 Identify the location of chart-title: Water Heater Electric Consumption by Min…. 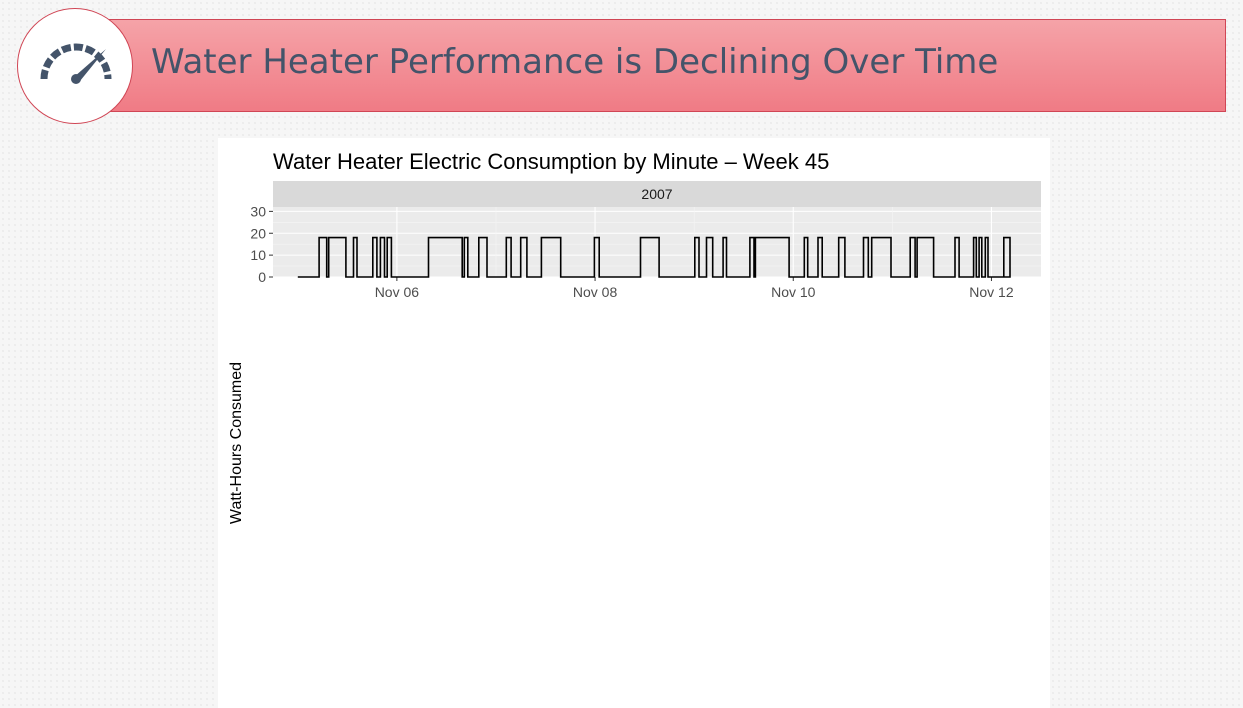
(551, 161).